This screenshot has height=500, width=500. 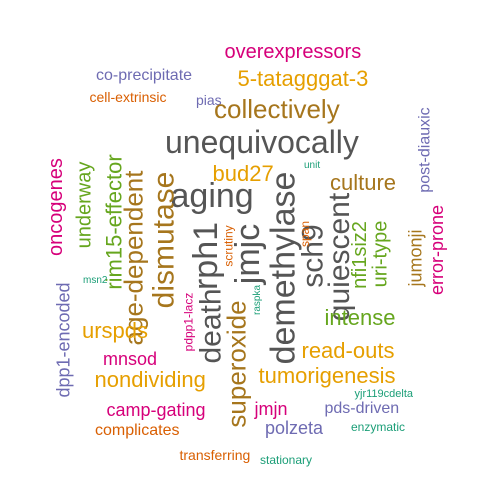 I want to click on word-pds-driven: pds-driven, so click(x=362, y=408).